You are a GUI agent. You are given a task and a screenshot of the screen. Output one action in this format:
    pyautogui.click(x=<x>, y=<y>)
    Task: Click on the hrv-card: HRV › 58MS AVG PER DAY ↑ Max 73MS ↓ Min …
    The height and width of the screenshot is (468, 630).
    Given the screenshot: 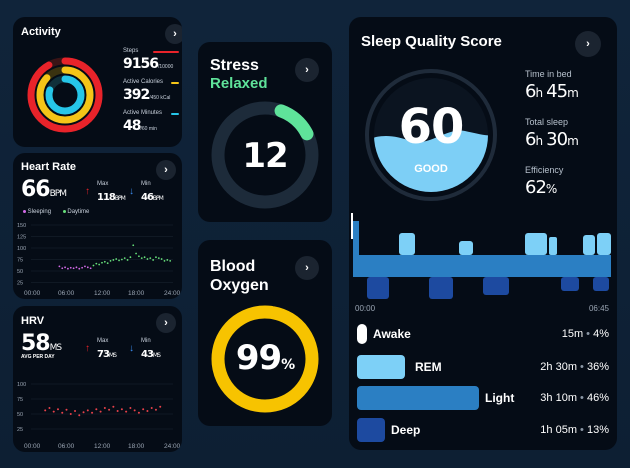 What is the action you would take?
    pyautogui.click(x=97, y=379)
    